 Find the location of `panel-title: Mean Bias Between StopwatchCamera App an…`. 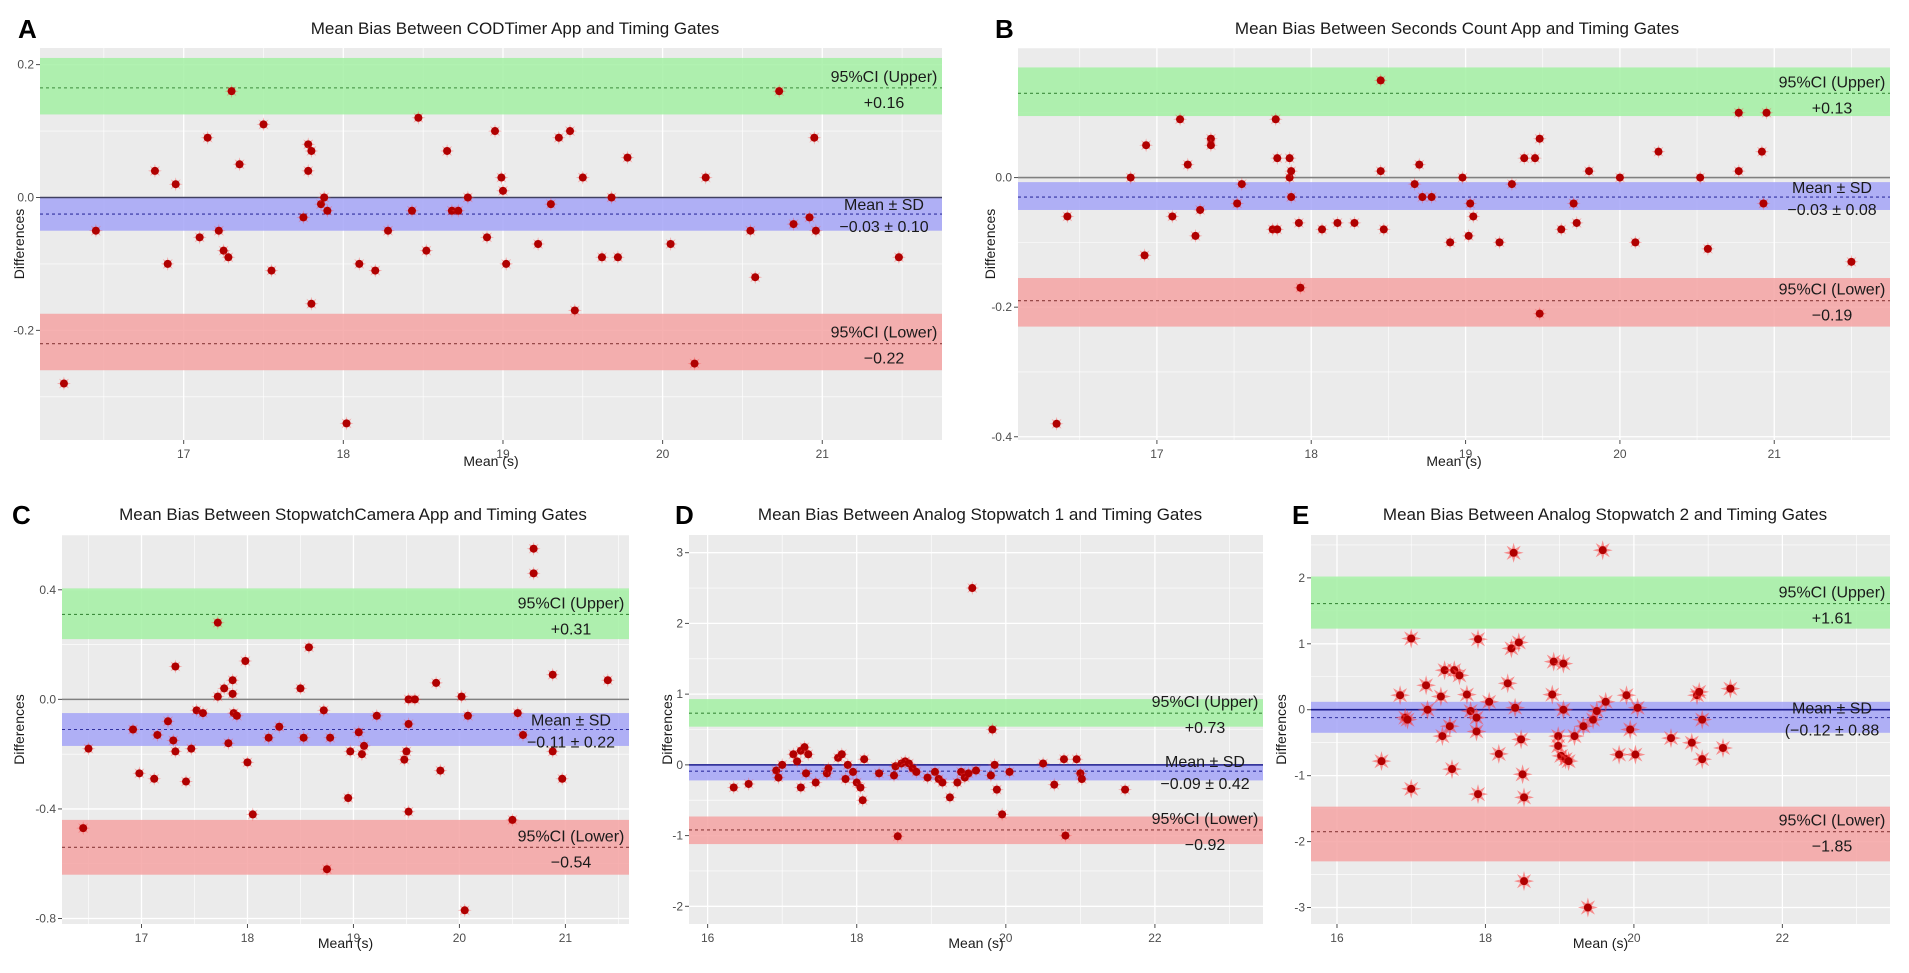

panel-title: Mean Bias Between StopwatchCamera App an… is located at coordinates (353, 514).